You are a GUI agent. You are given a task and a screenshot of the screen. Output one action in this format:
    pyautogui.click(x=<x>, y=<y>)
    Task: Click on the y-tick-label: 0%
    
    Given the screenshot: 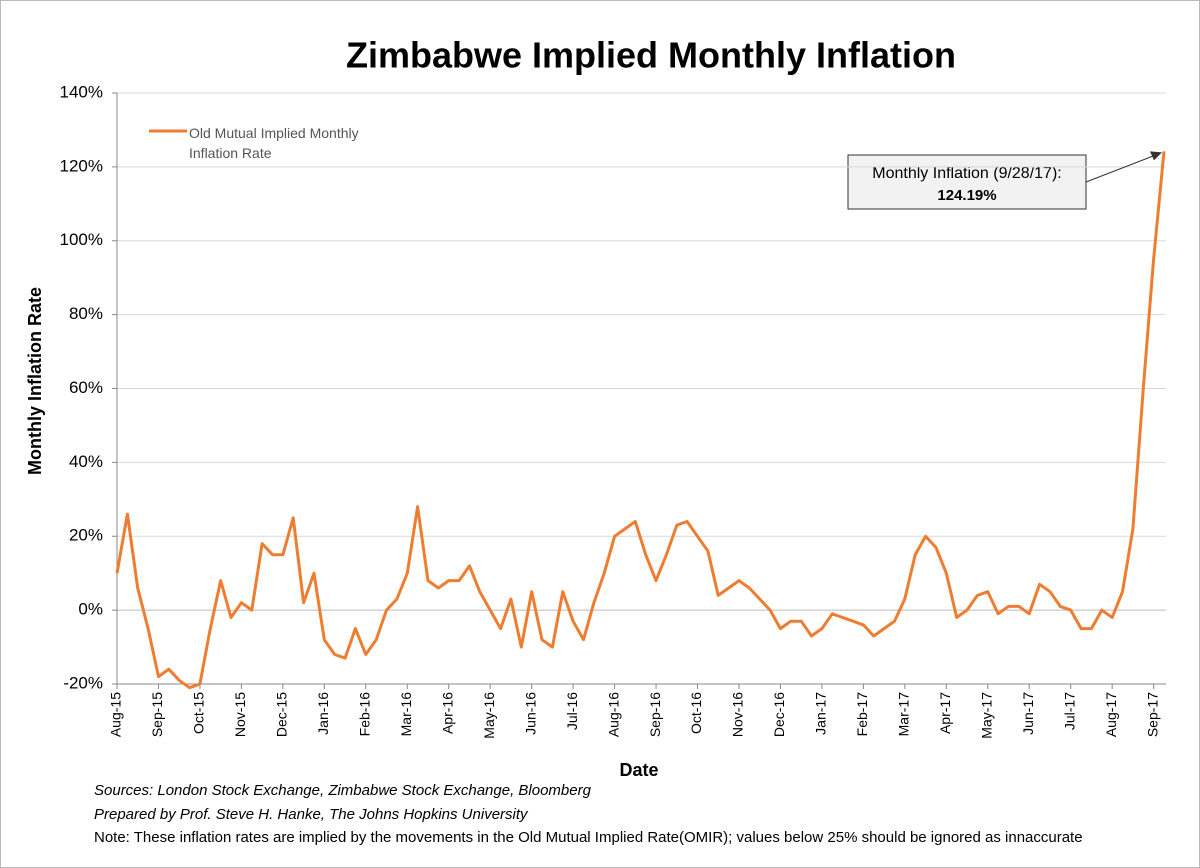 What is the action you would take?
    pyautogui.click(x=90, y=609)
    